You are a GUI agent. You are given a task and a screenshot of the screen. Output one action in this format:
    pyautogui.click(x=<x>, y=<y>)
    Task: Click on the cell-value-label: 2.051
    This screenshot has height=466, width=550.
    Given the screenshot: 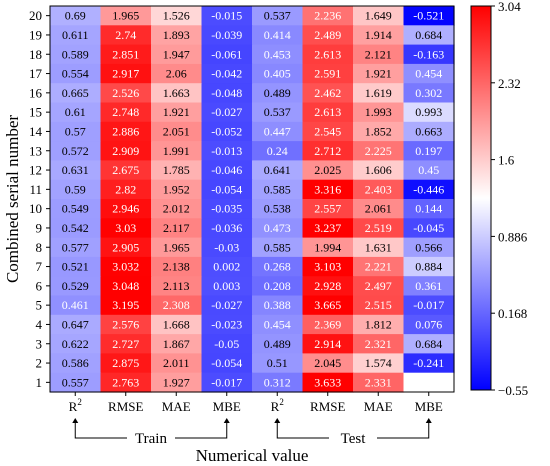 What is the action you would take?
    pyautogui.click(x=176, y=131)
    